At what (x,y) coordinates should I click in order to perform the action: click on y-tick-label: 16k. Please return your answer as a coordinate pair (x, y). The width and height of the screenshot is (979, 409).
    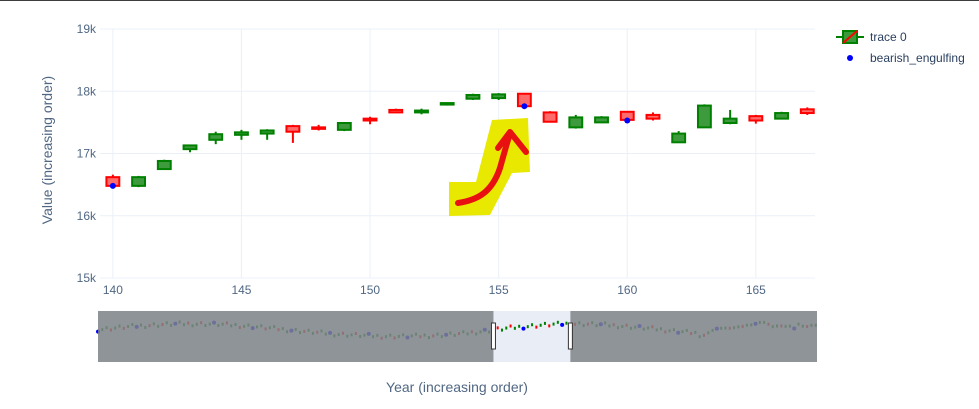
    Looking at the image, I should click on (87, 216).